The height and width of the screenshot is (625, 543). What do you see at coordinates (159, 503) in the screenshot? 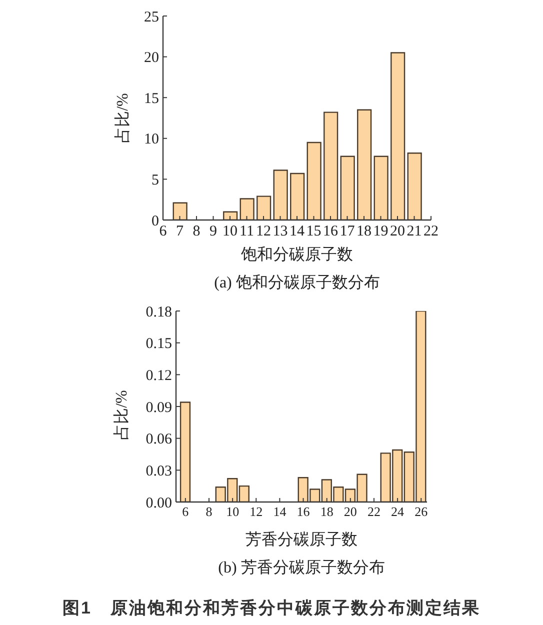
I see `y-tick-label: 0.00` at bounding box center [159, 503].